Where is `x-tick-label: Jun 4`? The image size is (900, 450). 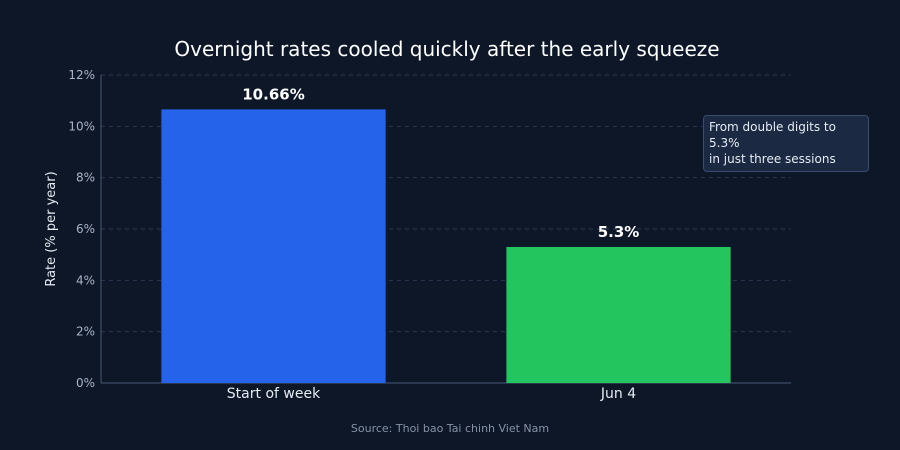
x-tick-label: Jun 4 is located at coordinates (618, 394).